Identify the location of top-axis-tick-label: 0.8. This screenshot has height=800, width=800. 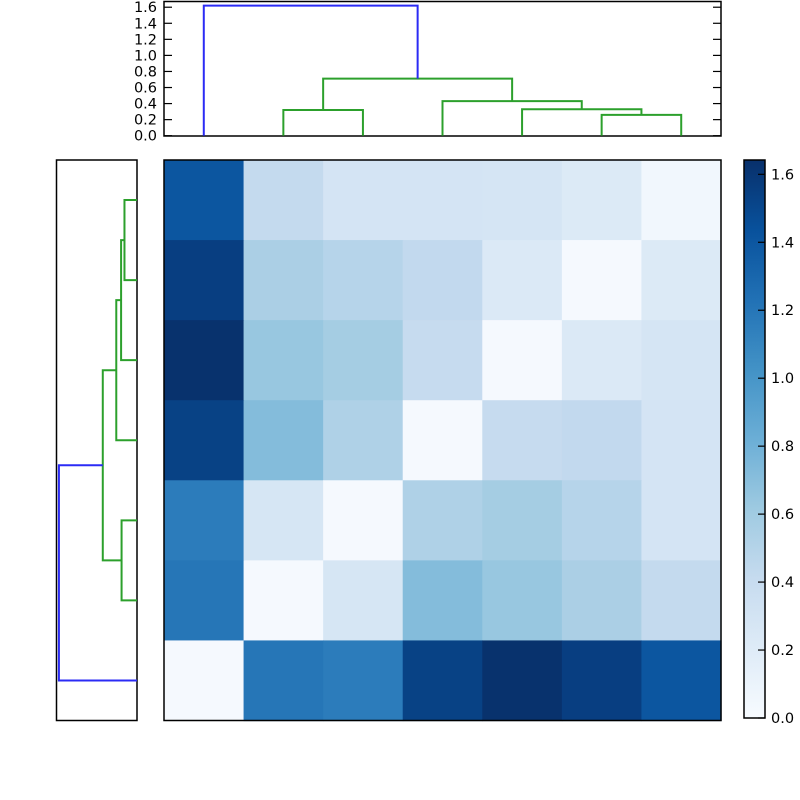
(145, 72).